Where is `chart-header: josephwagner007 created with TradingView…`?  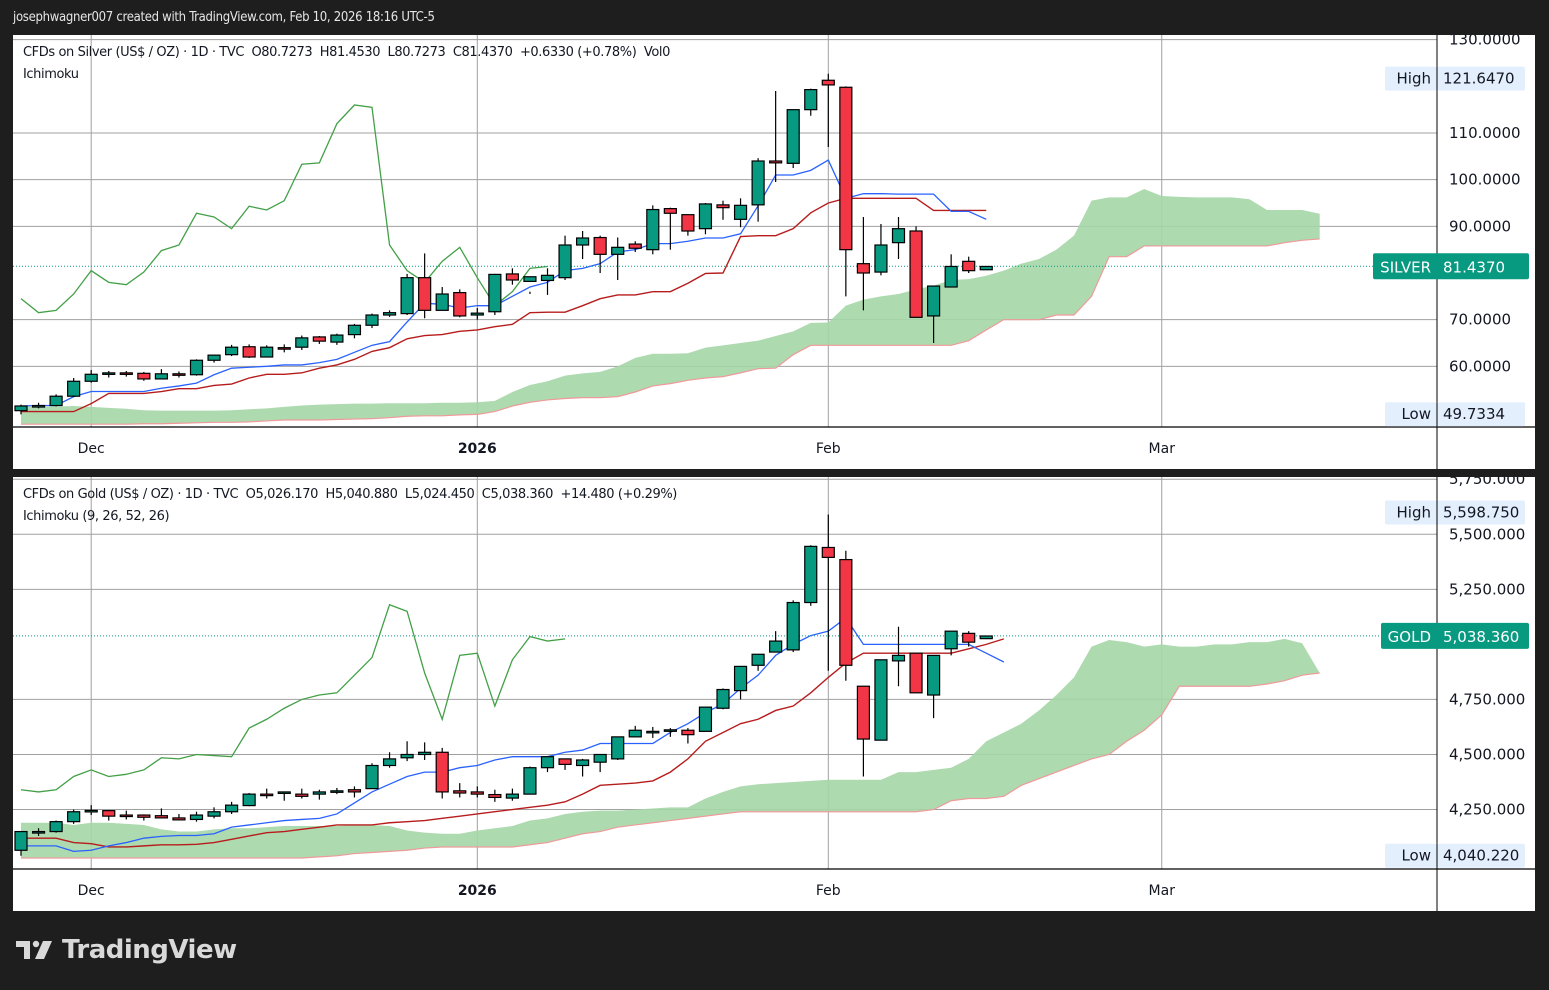
chart-header: josephwagner007 created with TradingView… is located at coordinates (224, 17).